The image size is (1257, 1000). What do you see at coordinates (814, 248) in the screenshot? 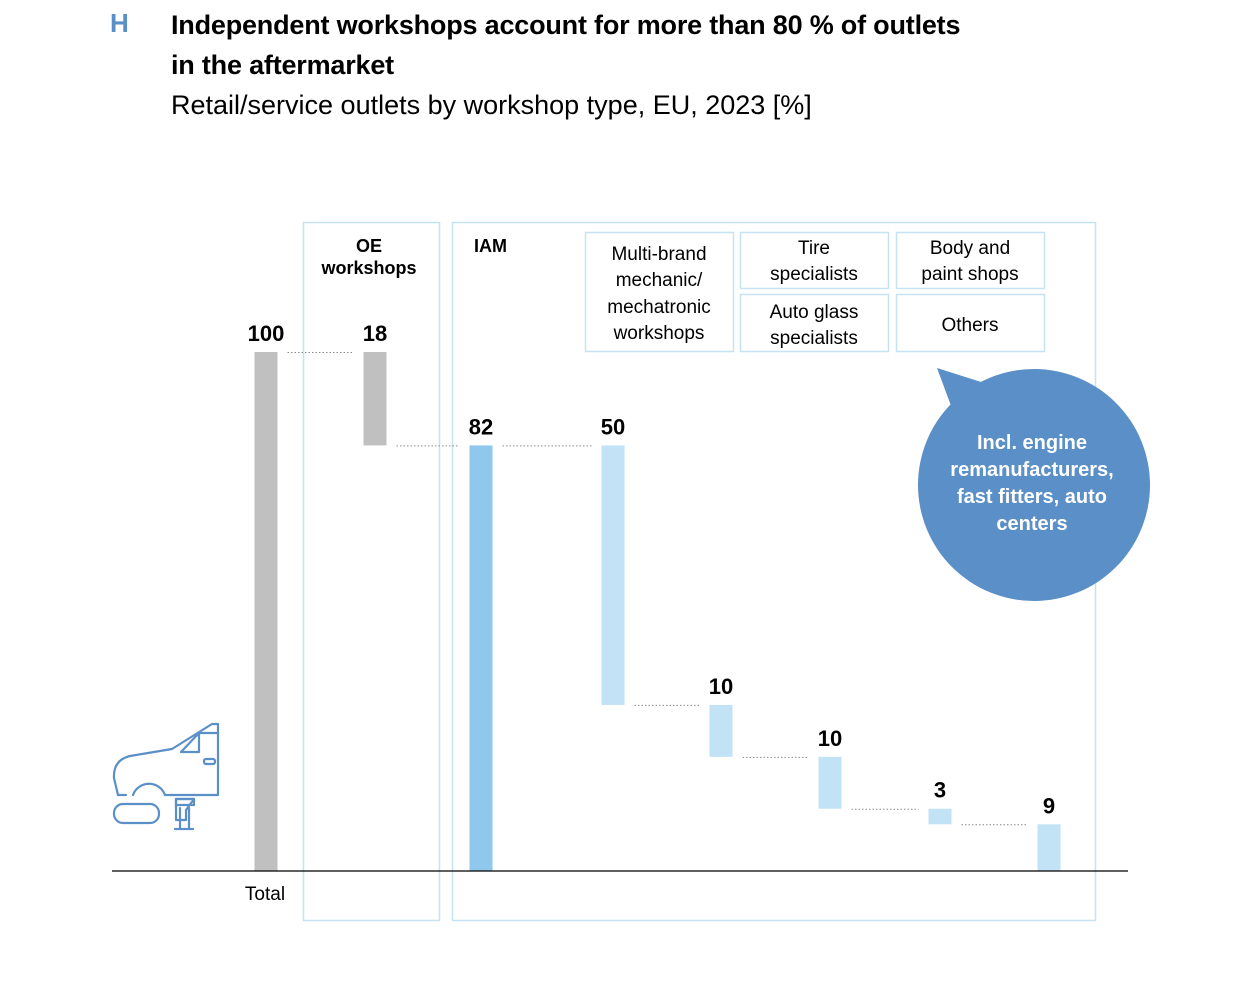
I see `legend-tire-line-1: Tire` at bounding box center [814, 248].